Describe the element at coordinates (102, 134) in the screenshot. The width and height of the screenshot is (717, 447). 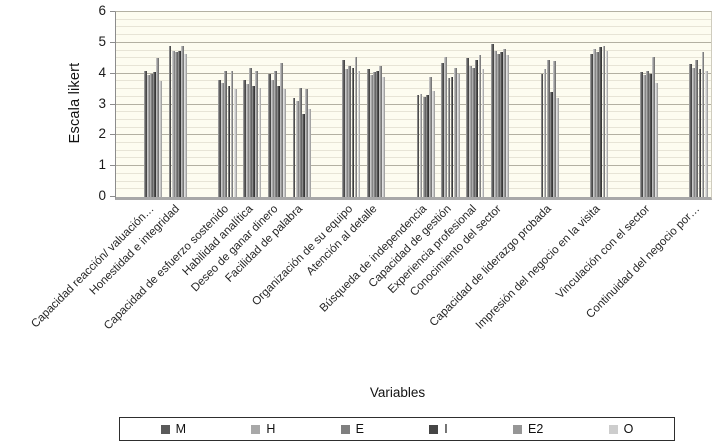
I see `y-tick-label: 2` at that location.